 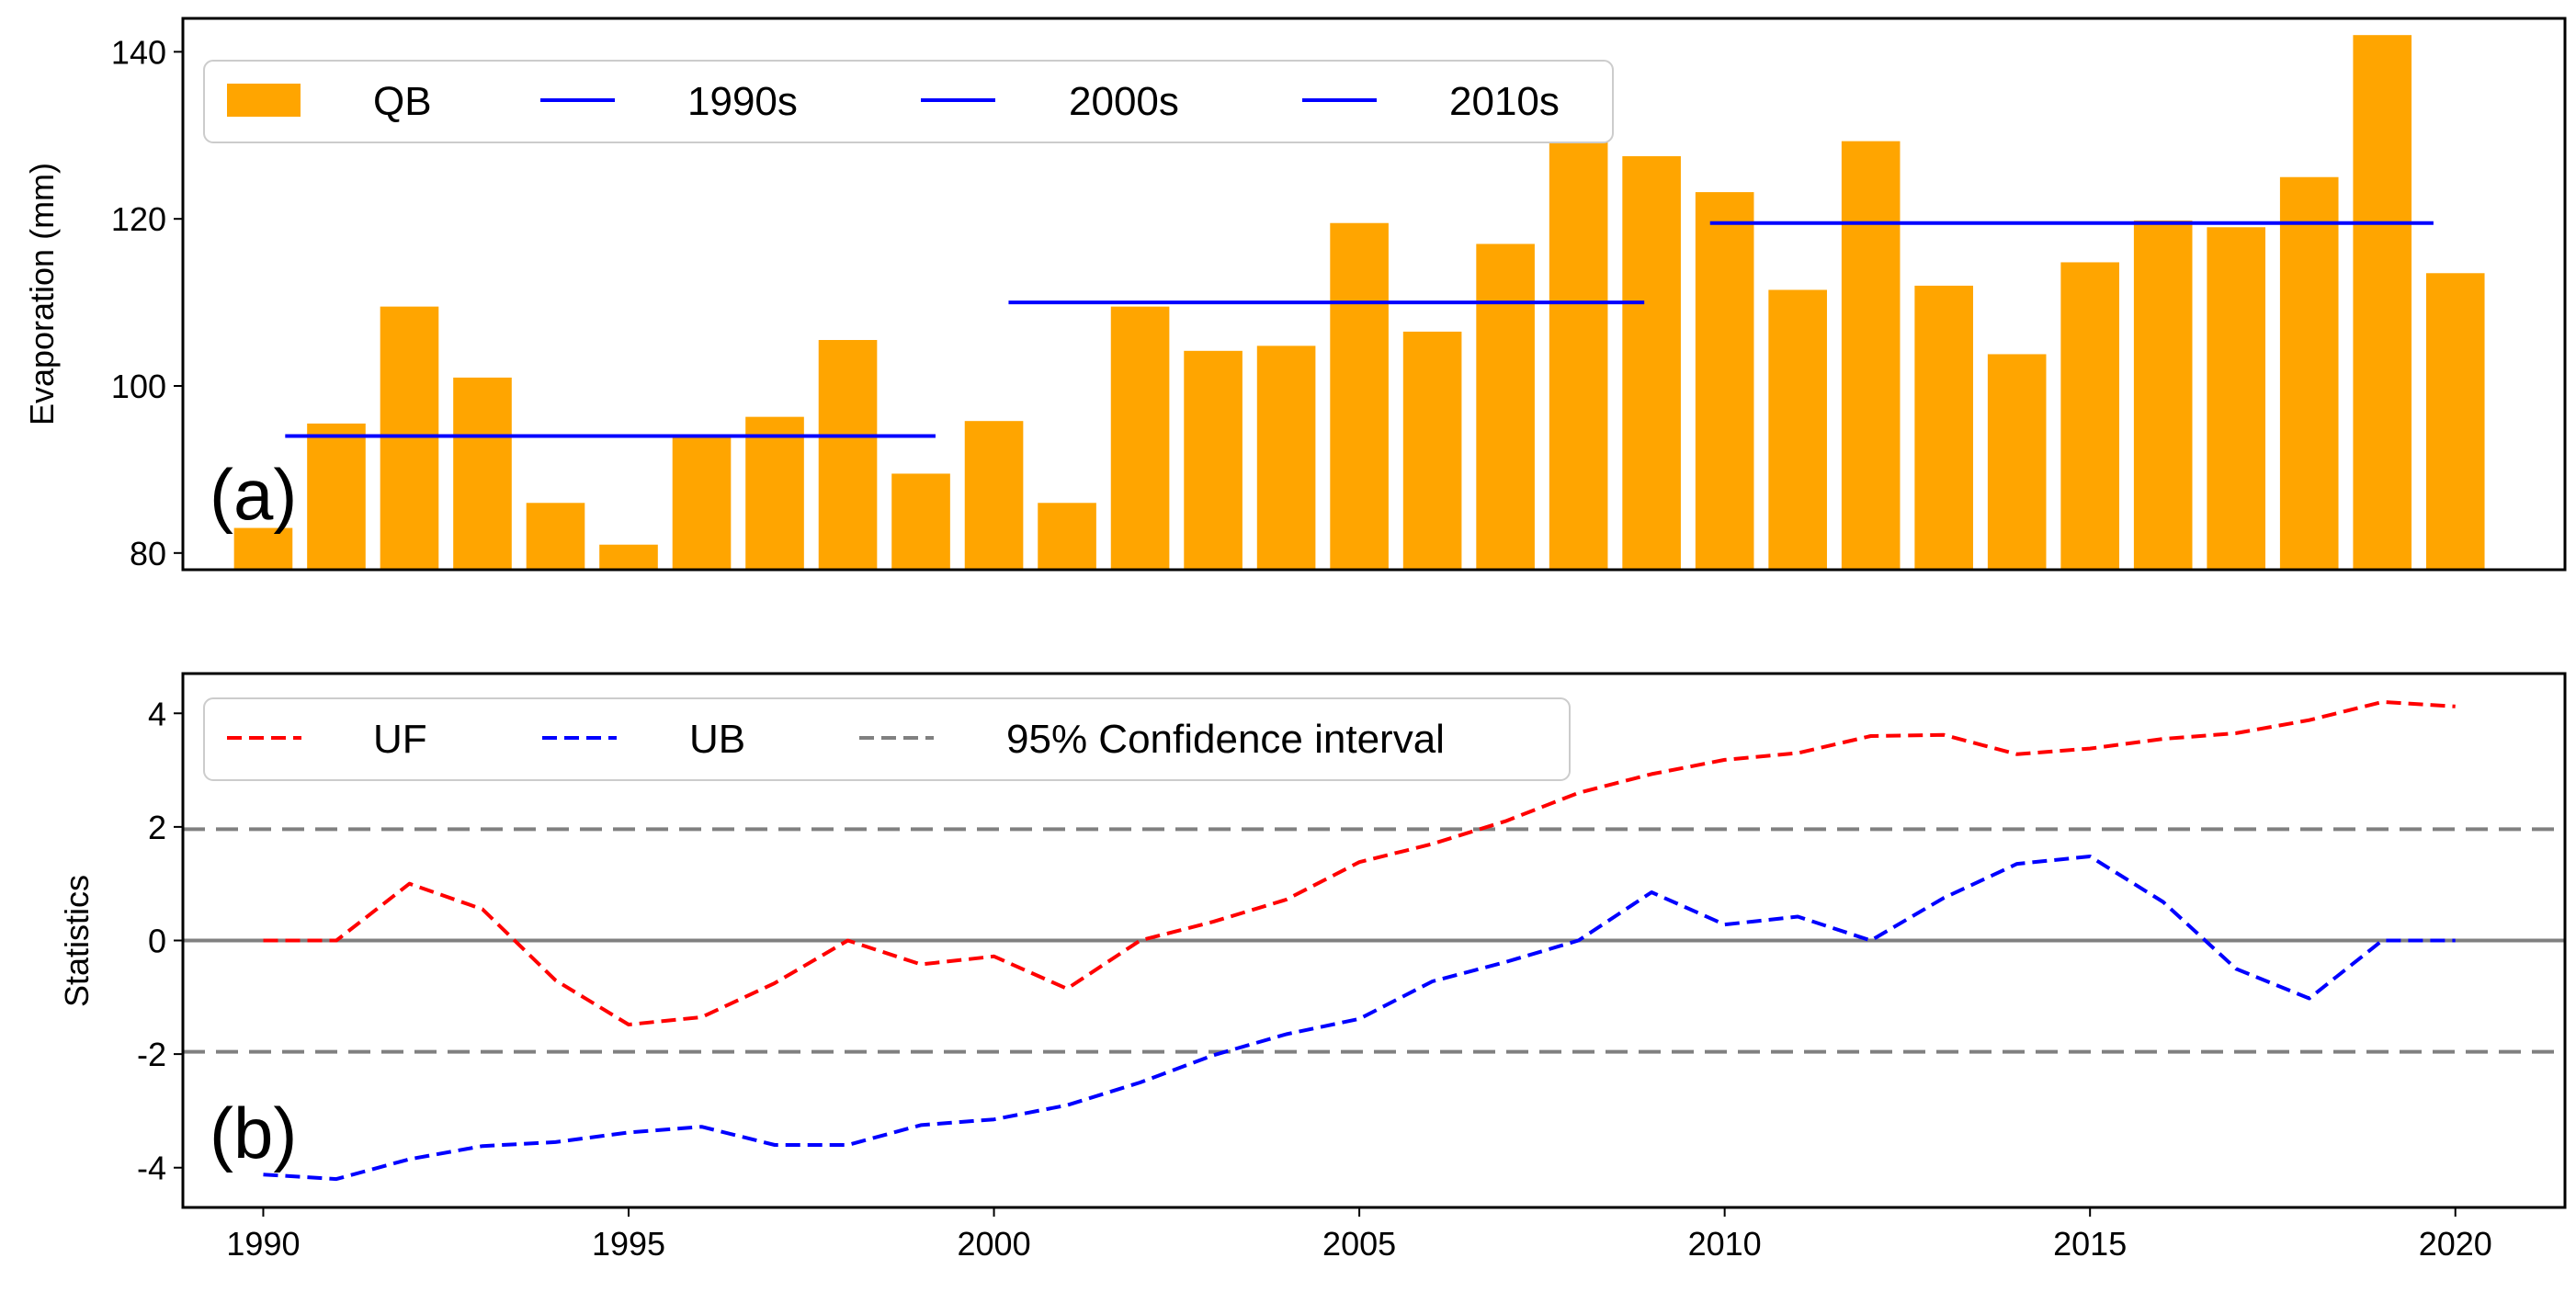 What do you see at coordinates (77, 941) in the screenshot?
I see `panel-b-y-axis-label: Statistics` at bounding box center [77, 941].